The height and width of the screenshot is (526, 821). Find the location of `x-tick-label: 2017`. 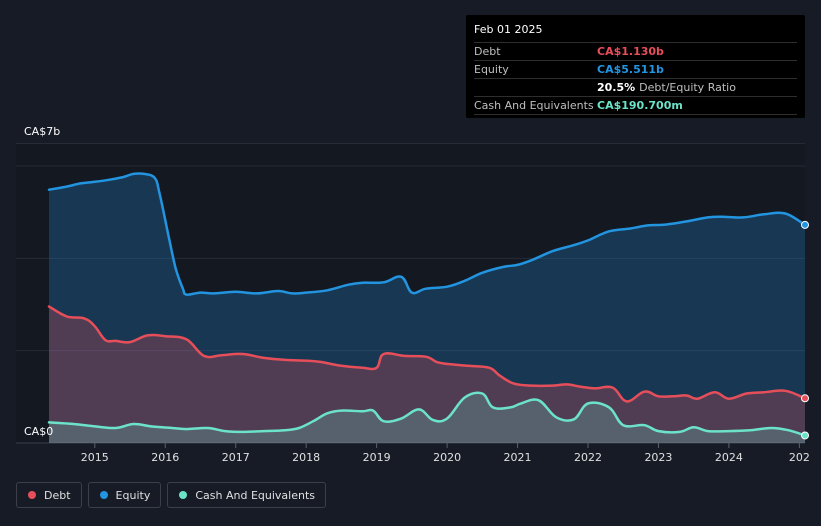

x-tick-label: 2017 is located at coordinates (236, 457).